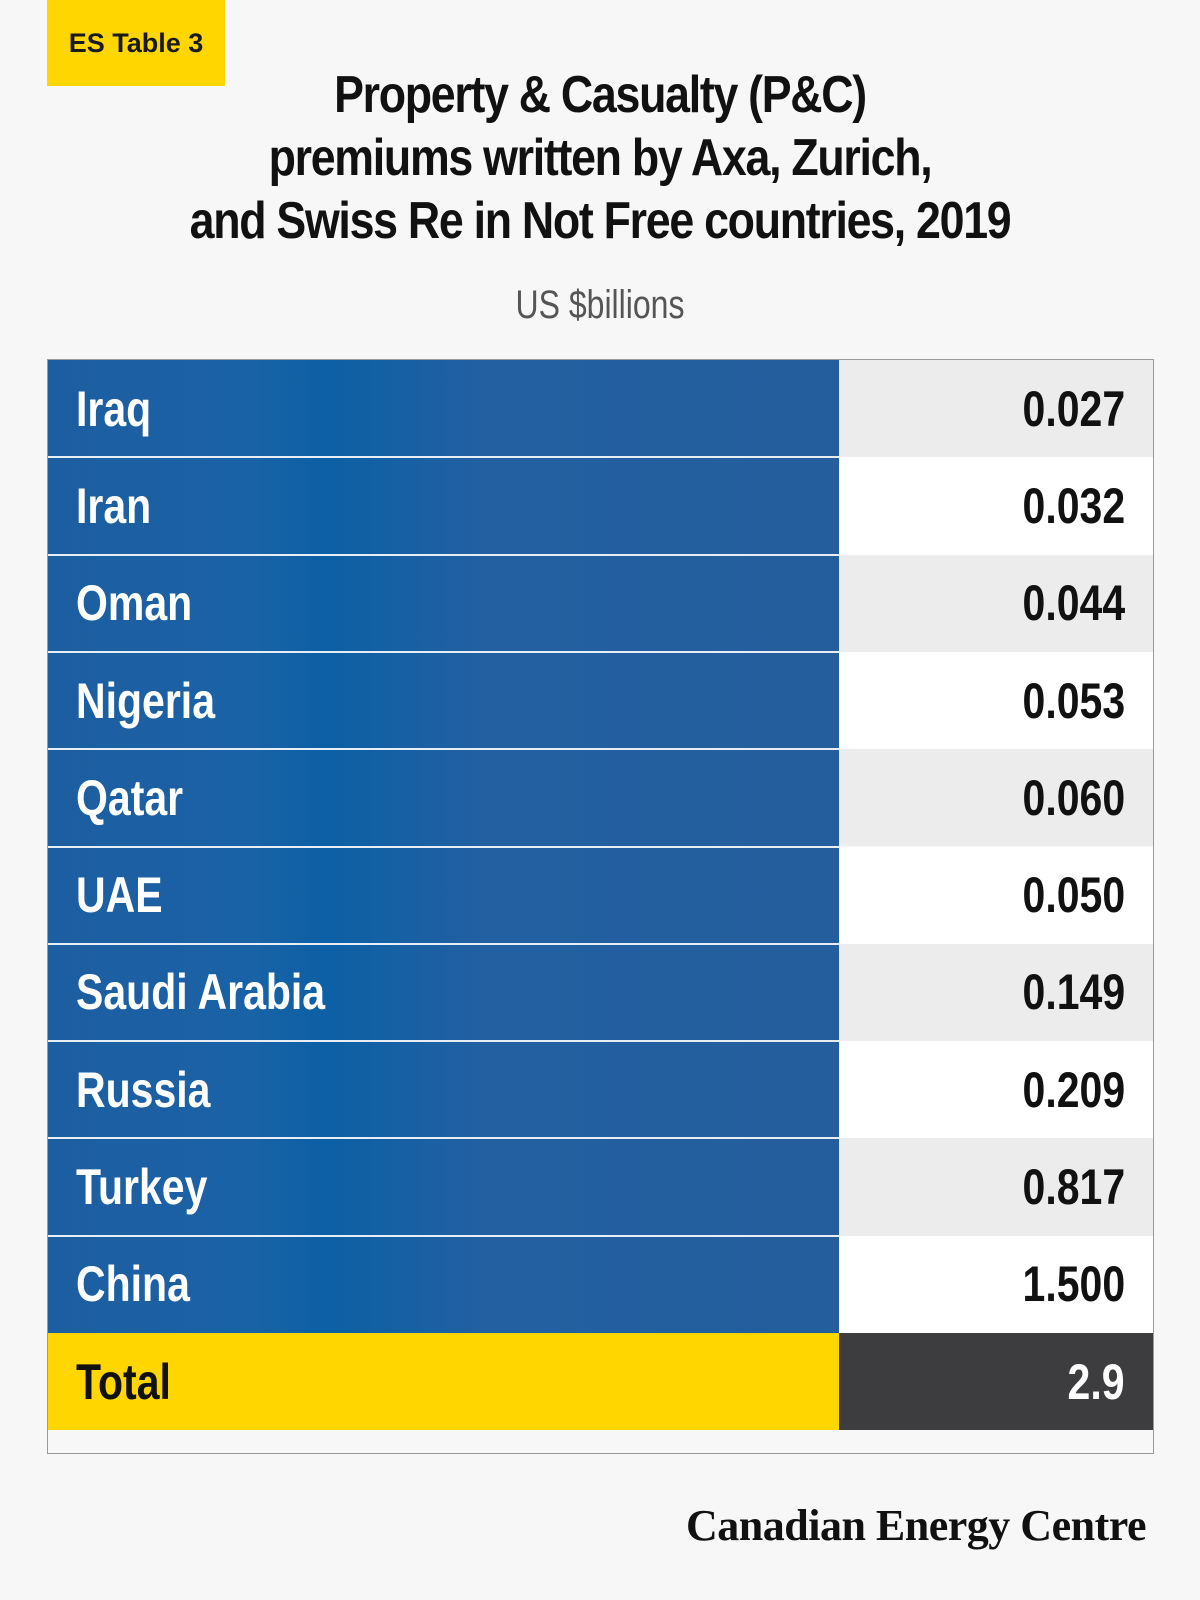 The width and height of the screenshot is (1200, 1600). I want to click on value-cell: 0.817, so click(996, 1187).